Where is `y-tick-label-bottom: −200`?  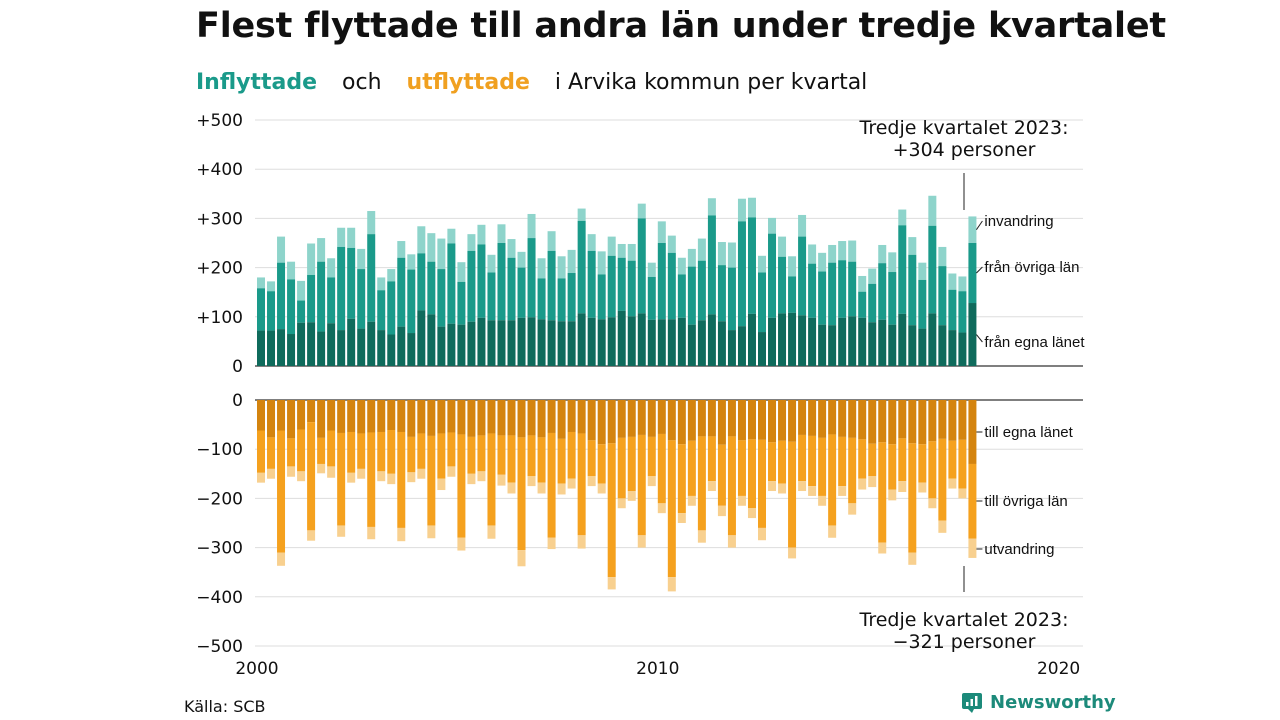 y-tick-label-bottom: −200 is located at coordinates (219, 499).